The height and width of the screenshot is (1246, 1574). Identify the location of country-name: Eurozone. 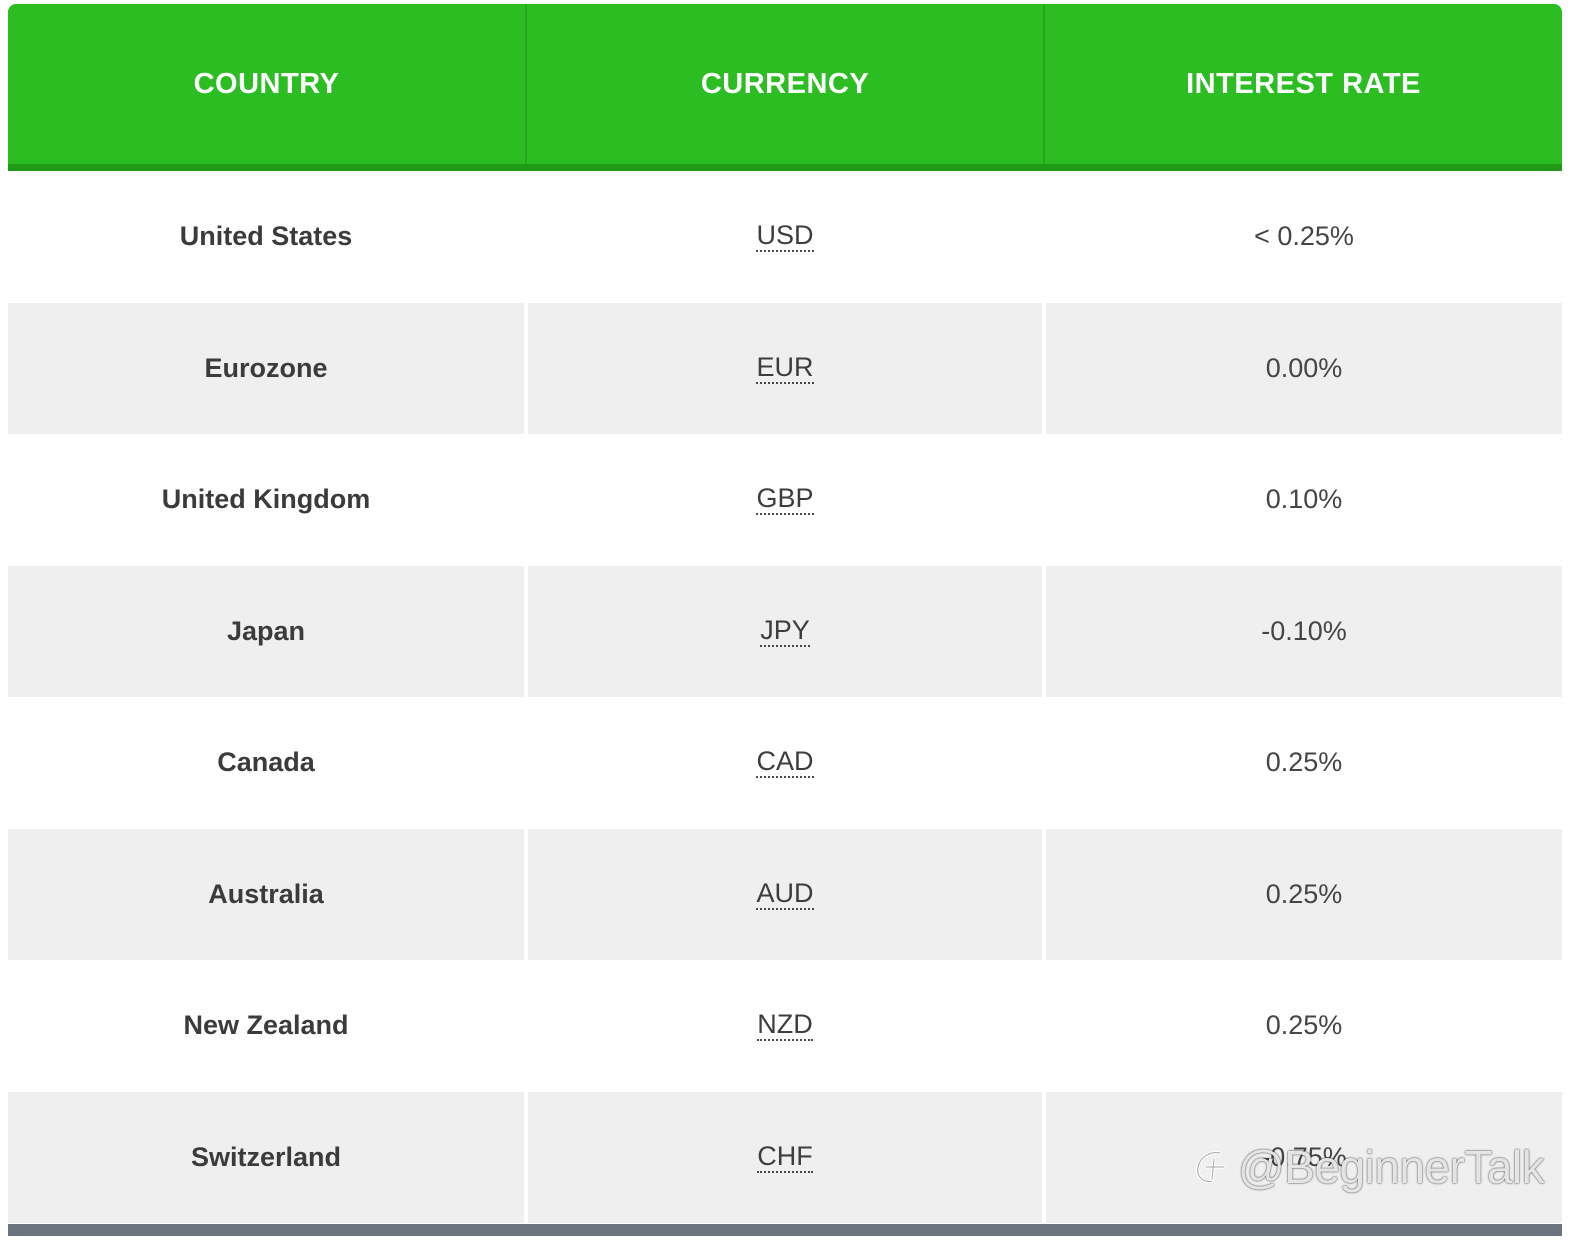
(266, 367).